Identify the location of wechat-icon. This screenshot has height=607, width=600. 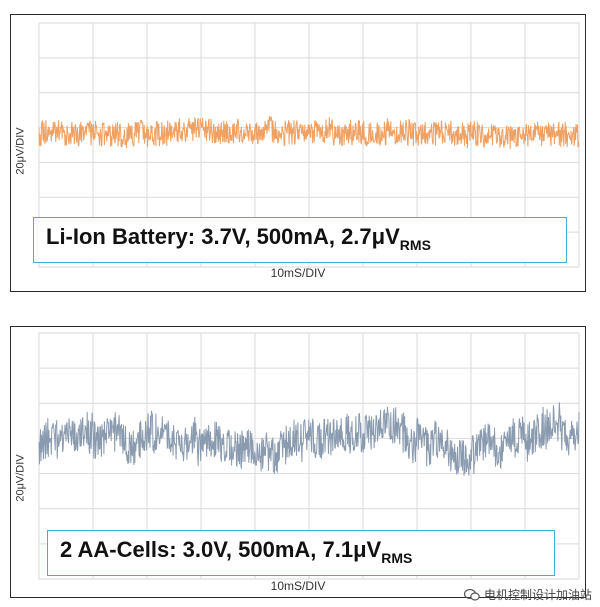
(471, 594).